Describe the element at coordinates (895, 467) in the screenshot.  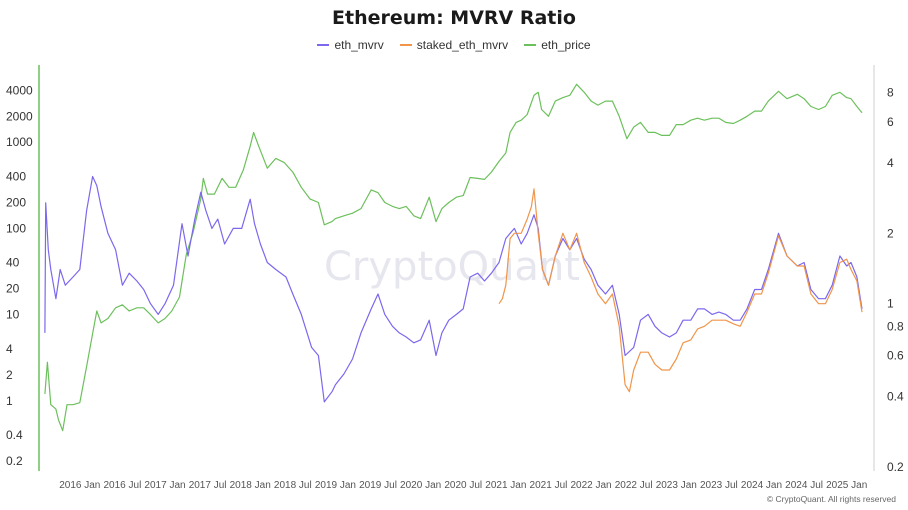
I see `right-tick-label: 0.2` at that location.